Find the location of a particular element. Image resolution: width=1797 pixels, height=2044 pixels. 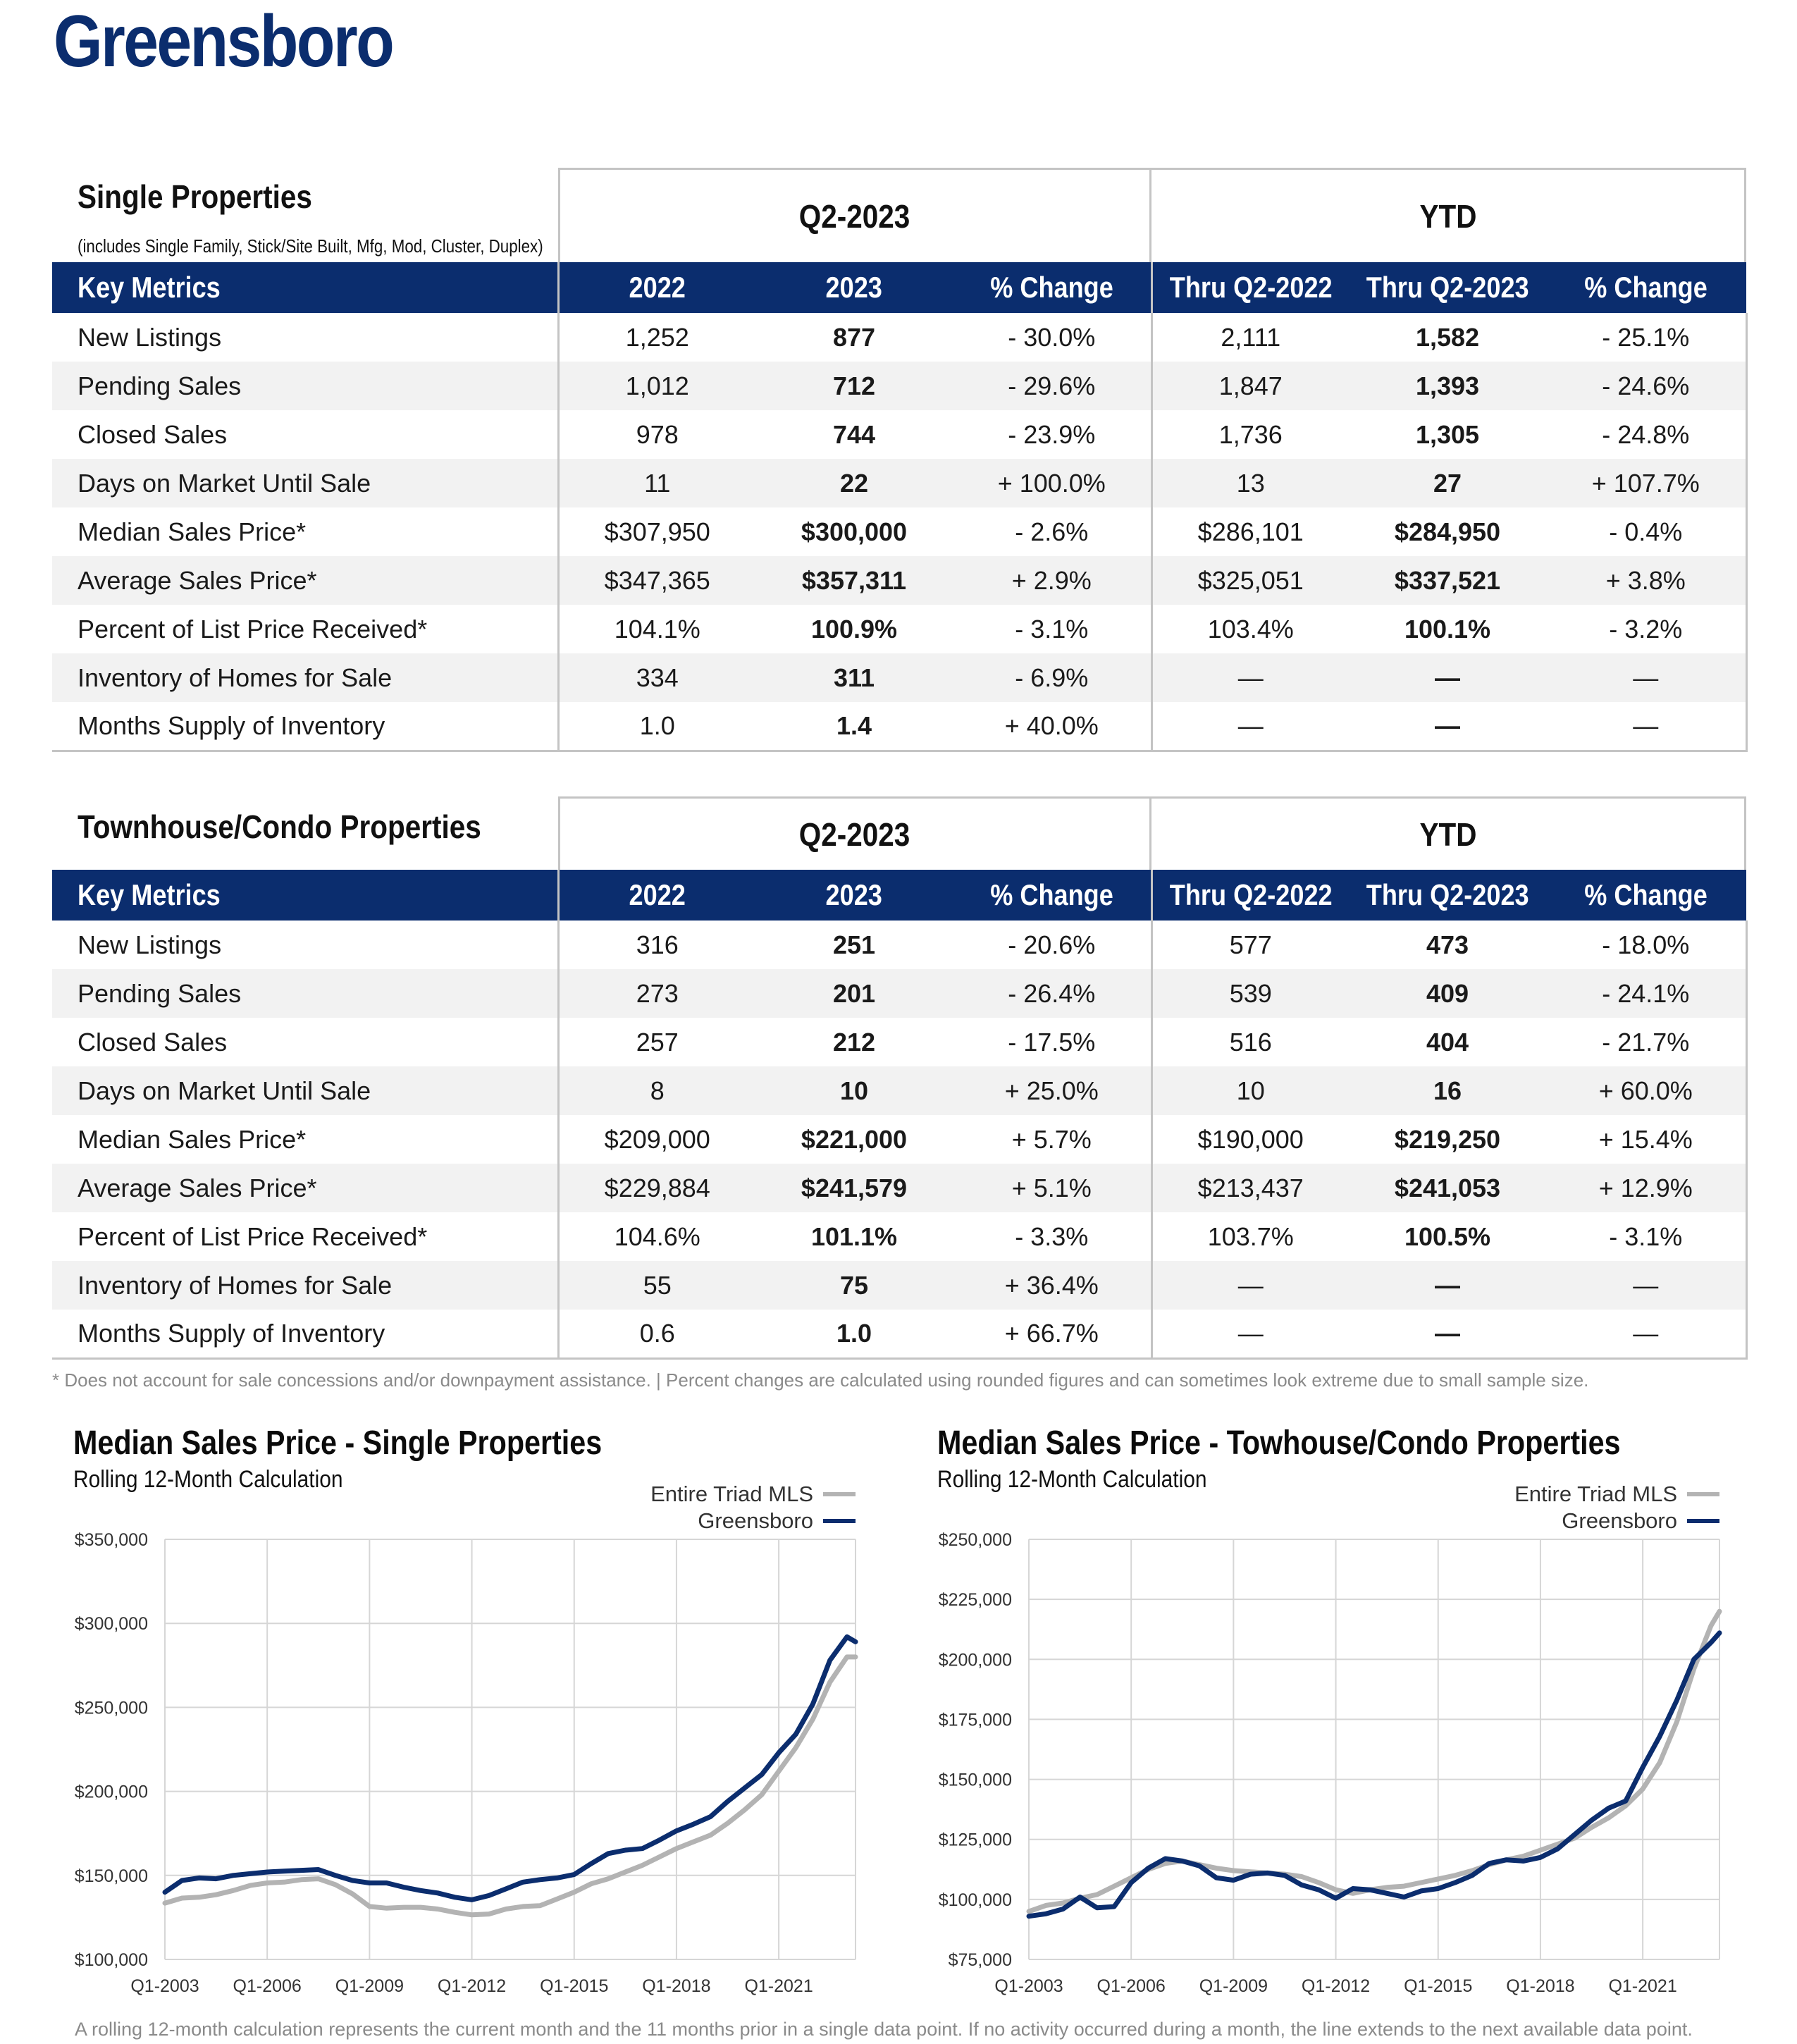

y-tick-label: $350,000 is located at coordinates (112, 1540).